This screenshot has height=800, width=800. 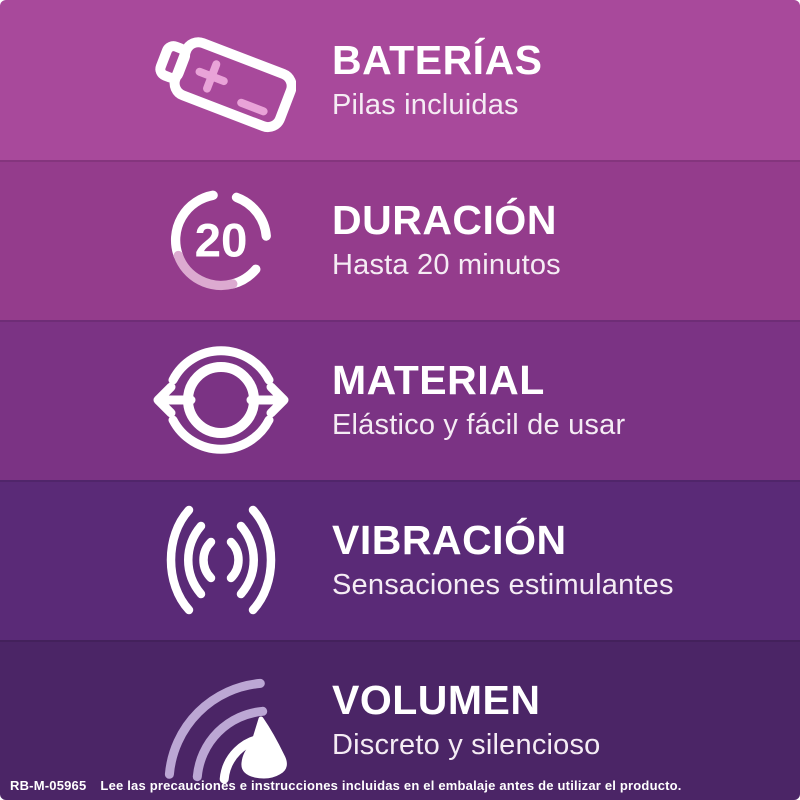 What do you see at coordinates (466, 744) in the screenshot?
I see `feature-subtitle: Discreto y silencioso` at bounding box center [466, 744].